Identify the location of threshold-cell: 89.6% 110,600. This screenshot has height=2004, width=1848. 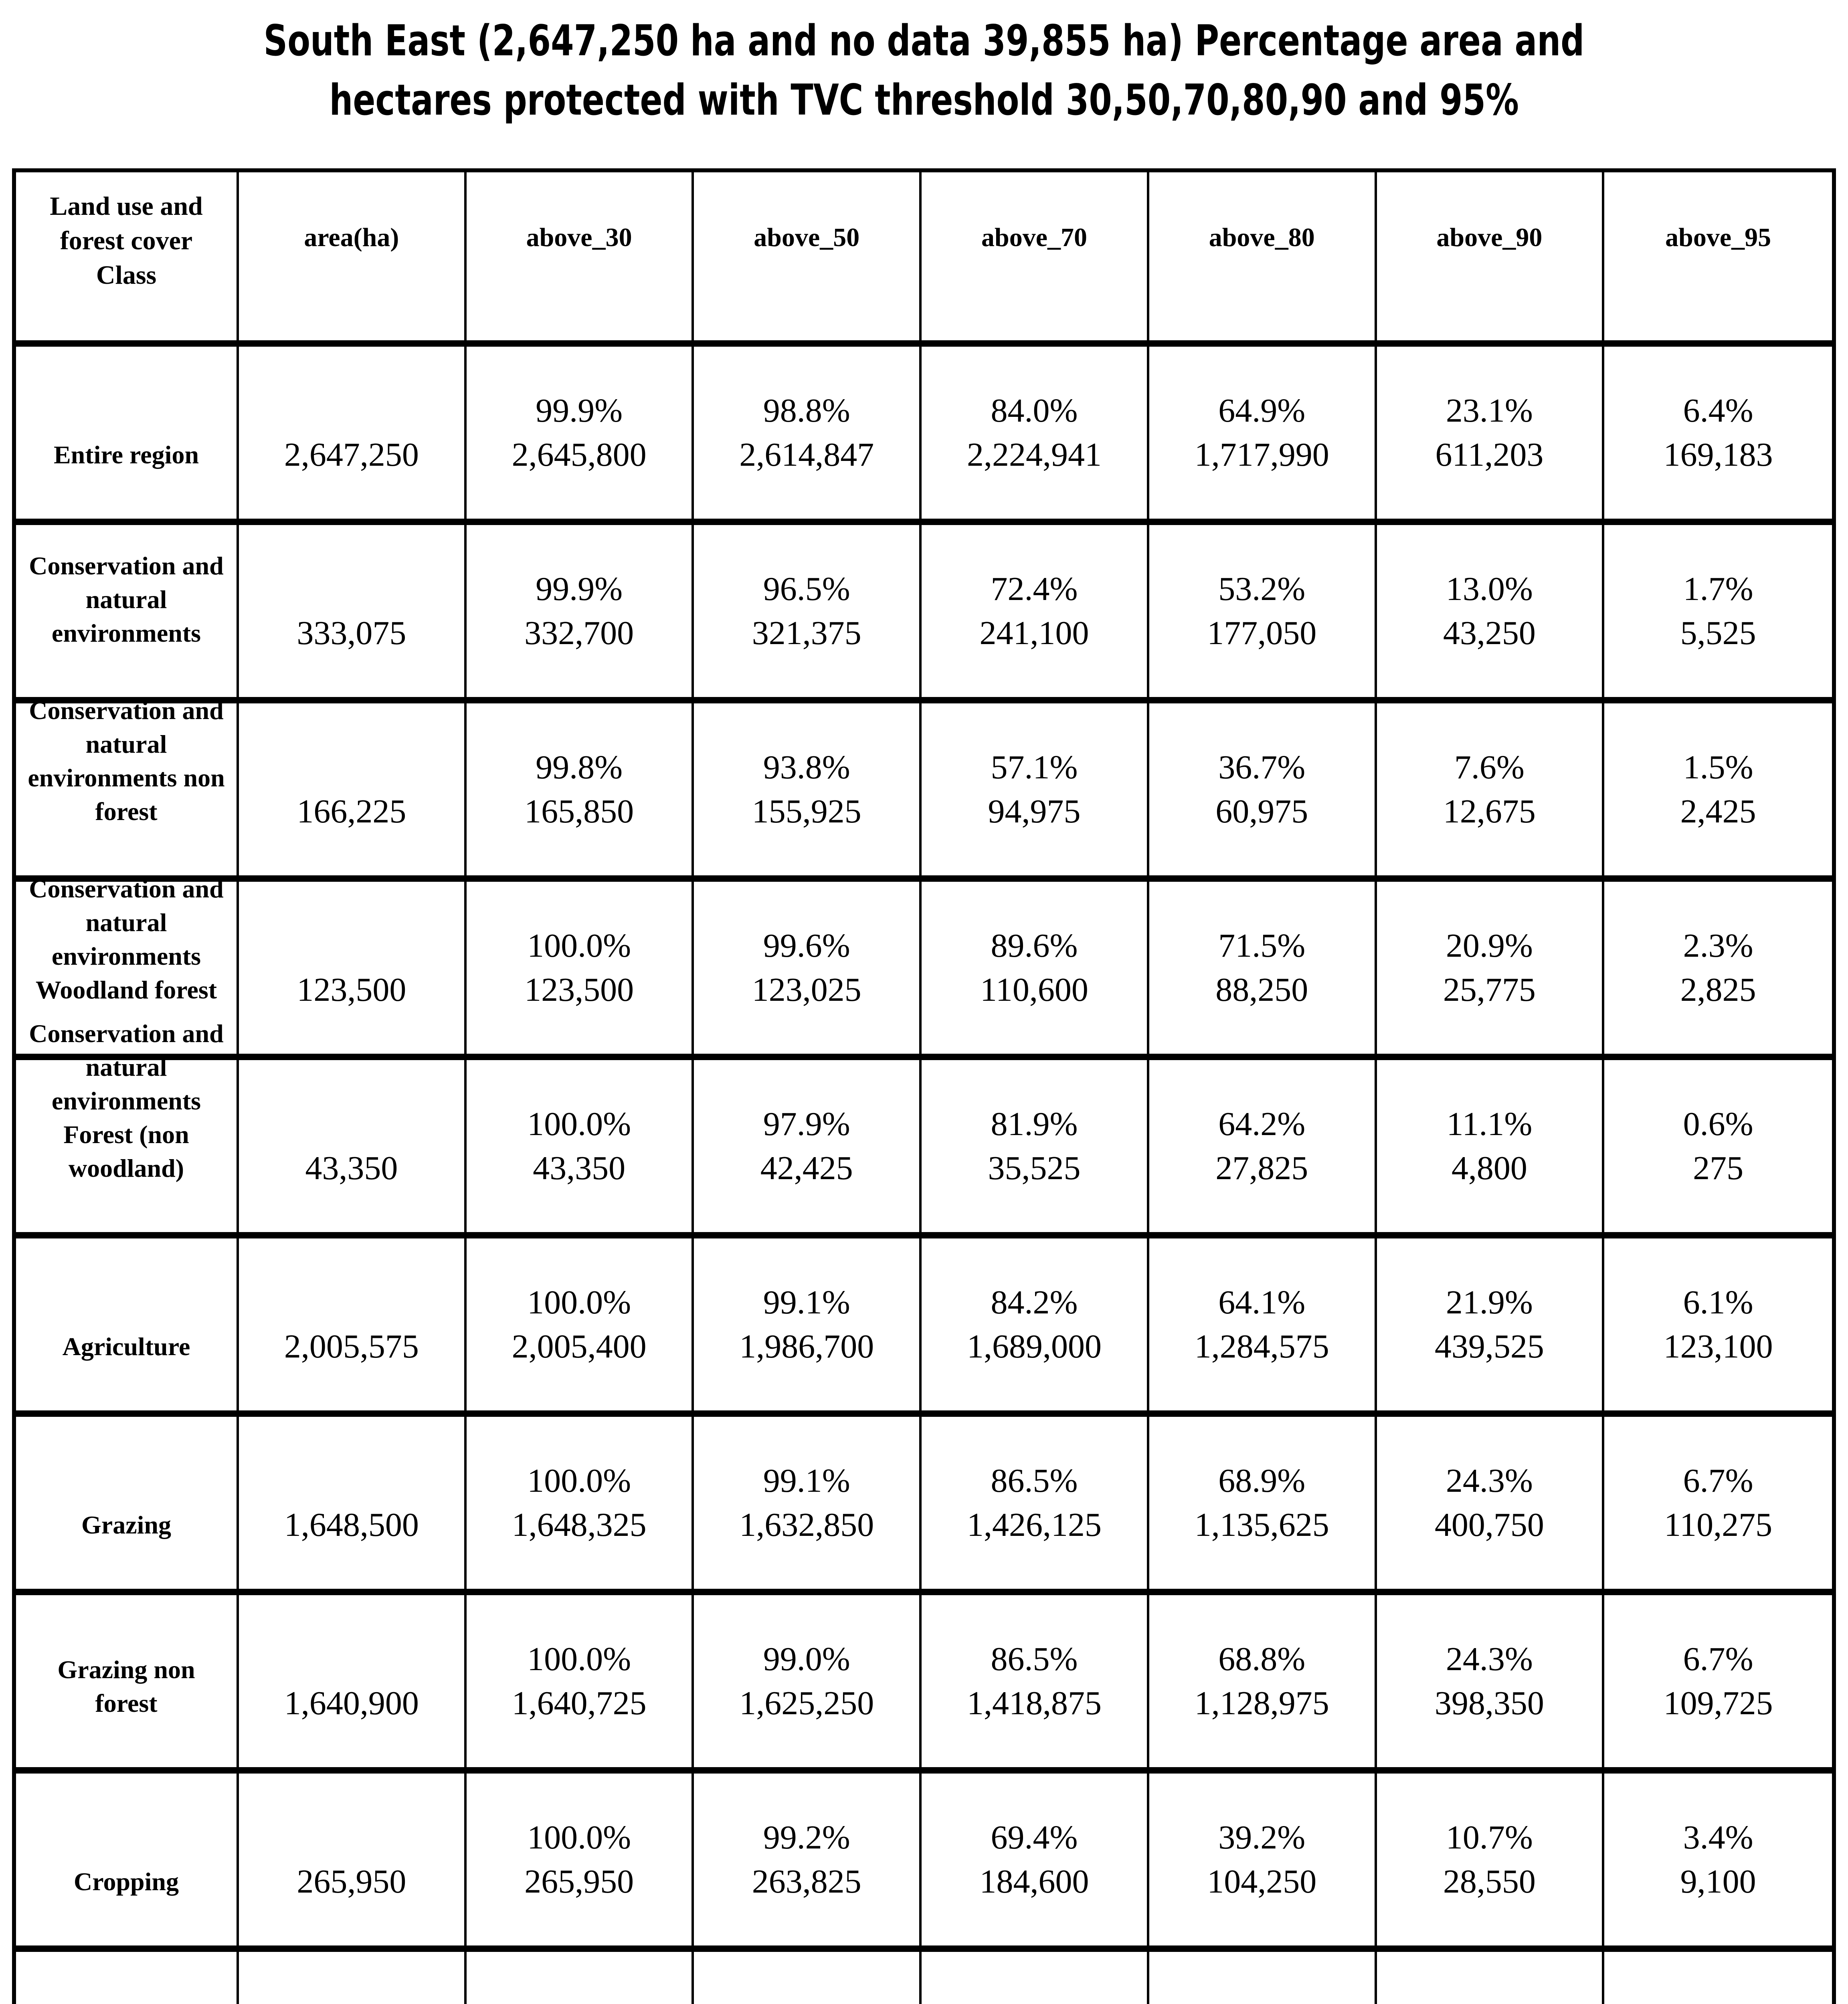
(1035, 968).